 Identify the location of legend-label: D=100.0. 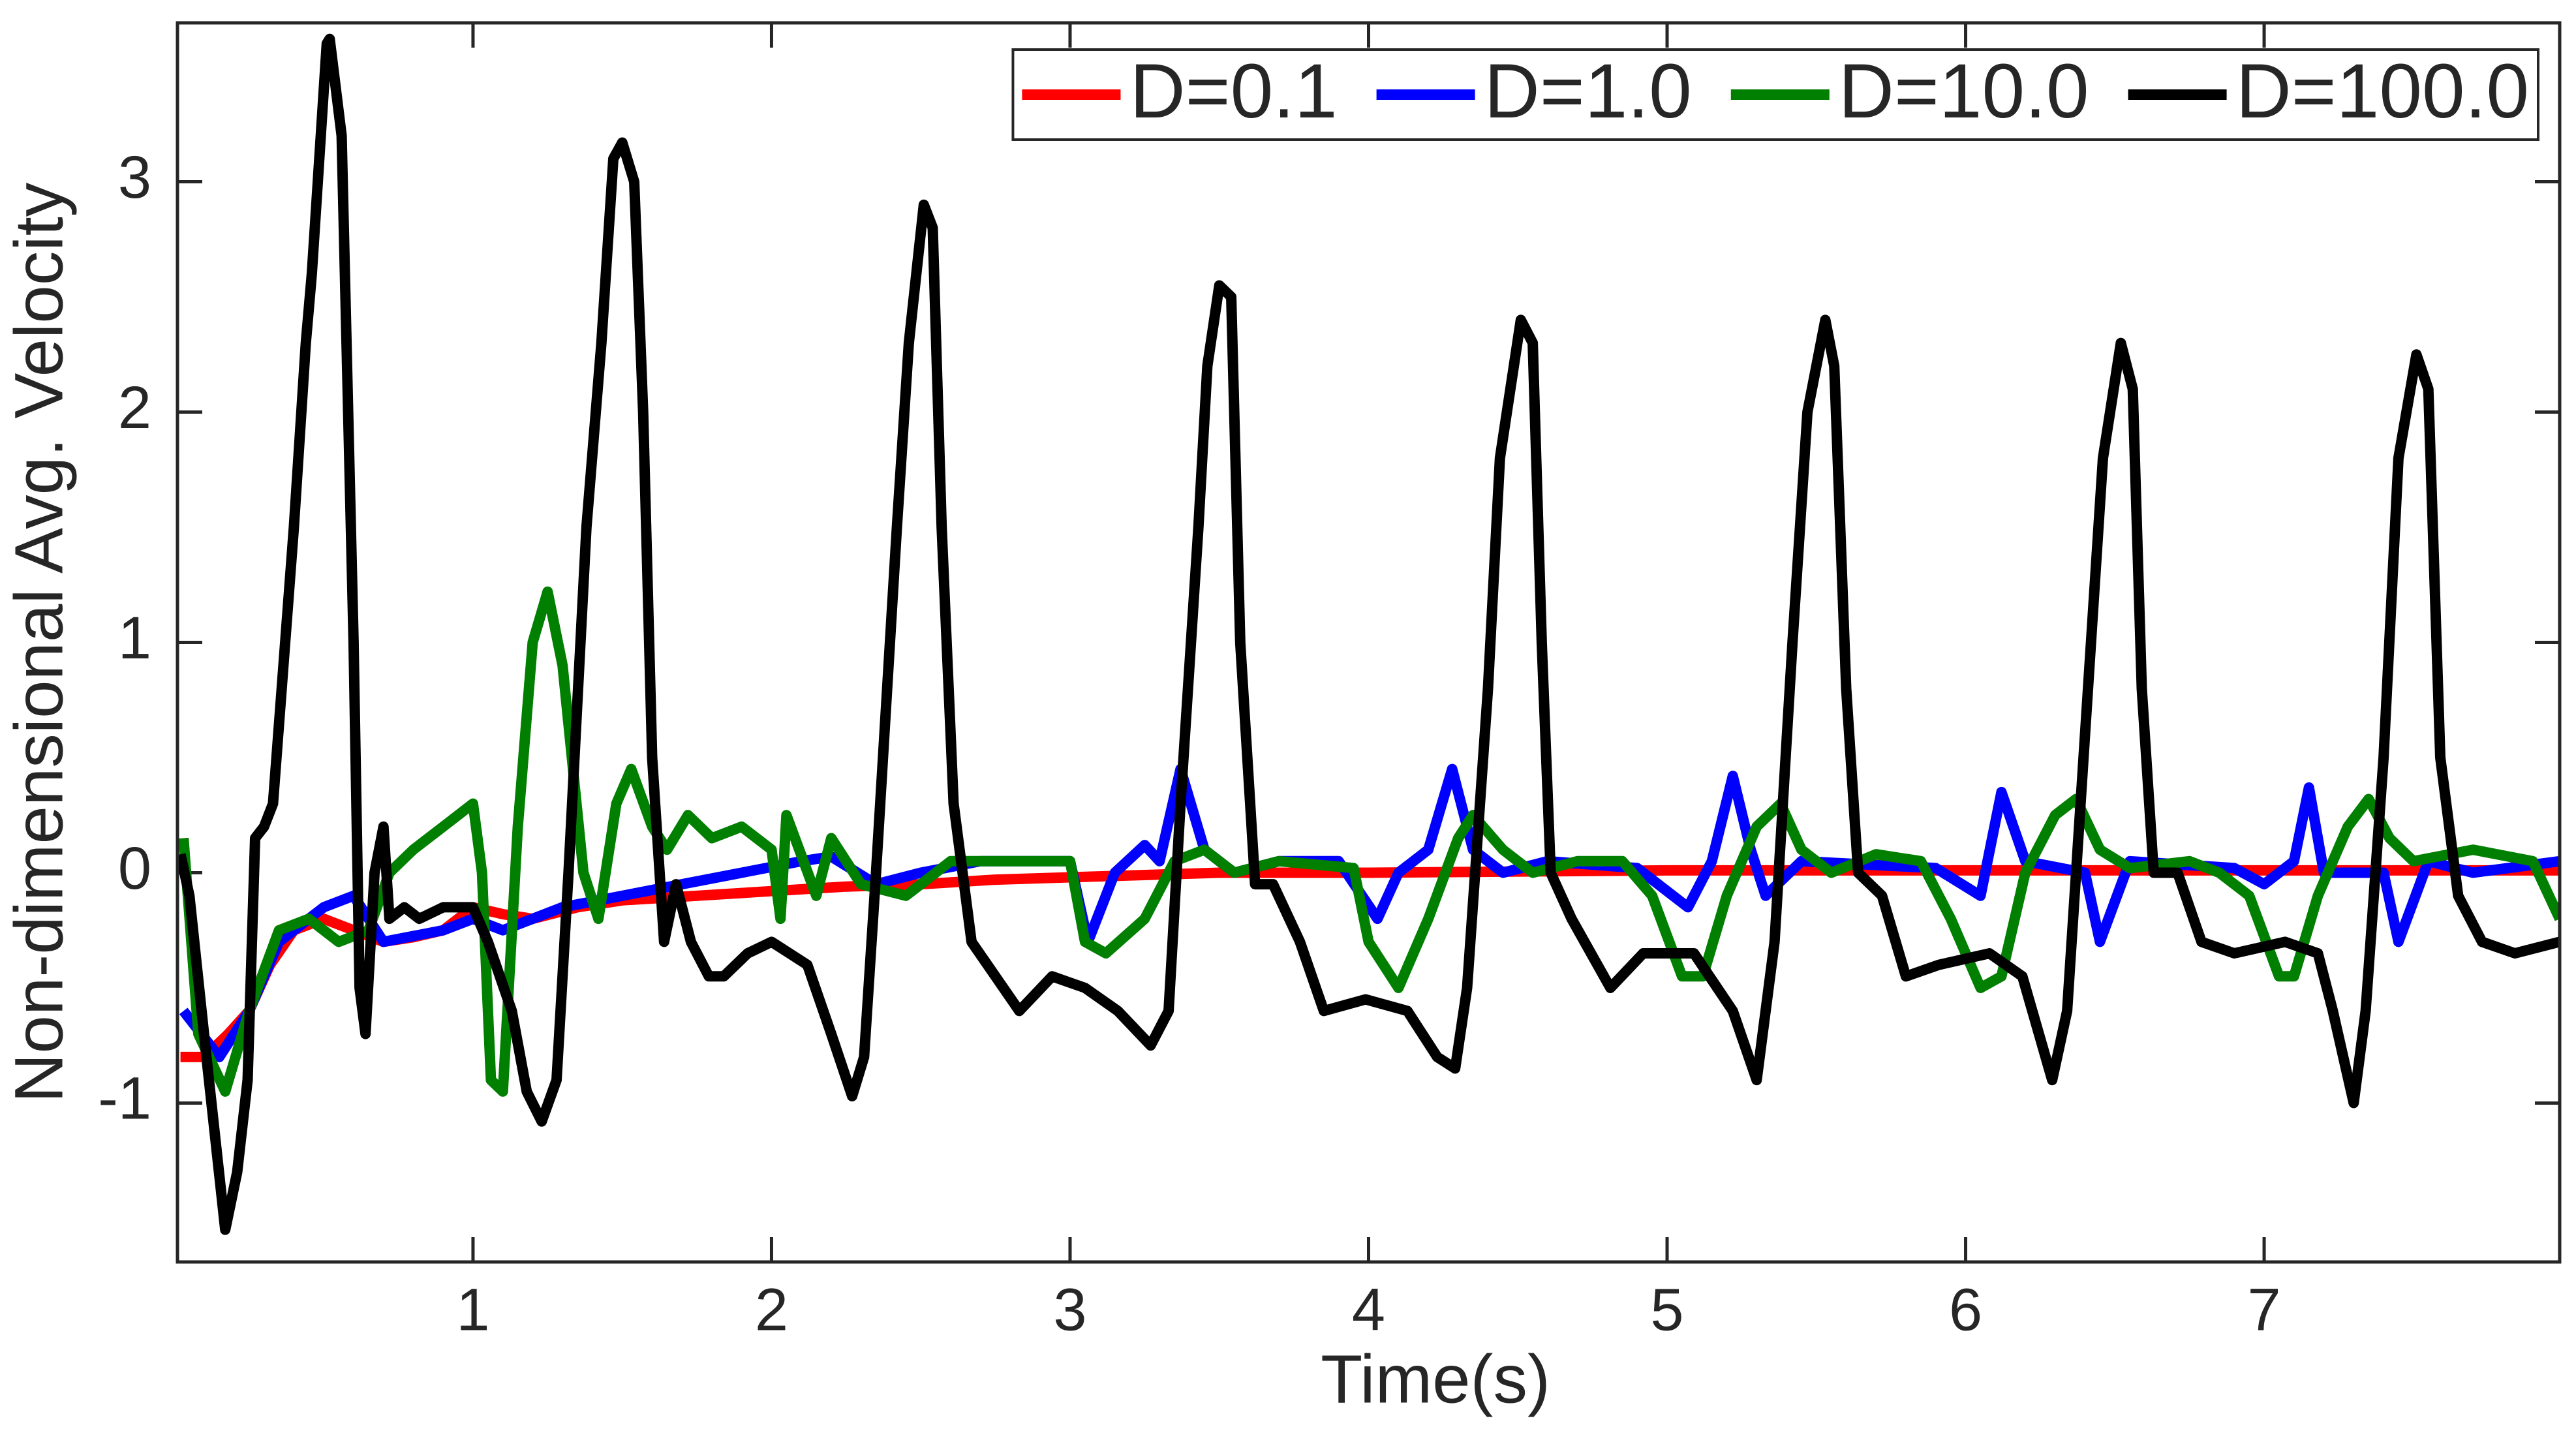
(2382, 91).